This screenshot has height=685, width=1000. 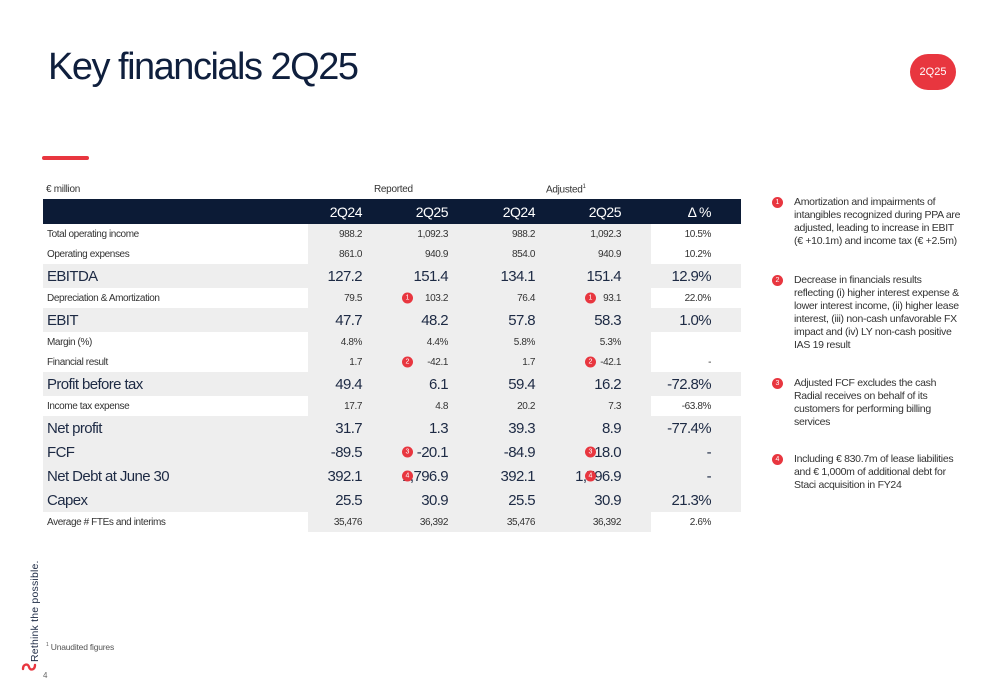 I want to click on cell-value: 6.1, so click(x=438, y=384).